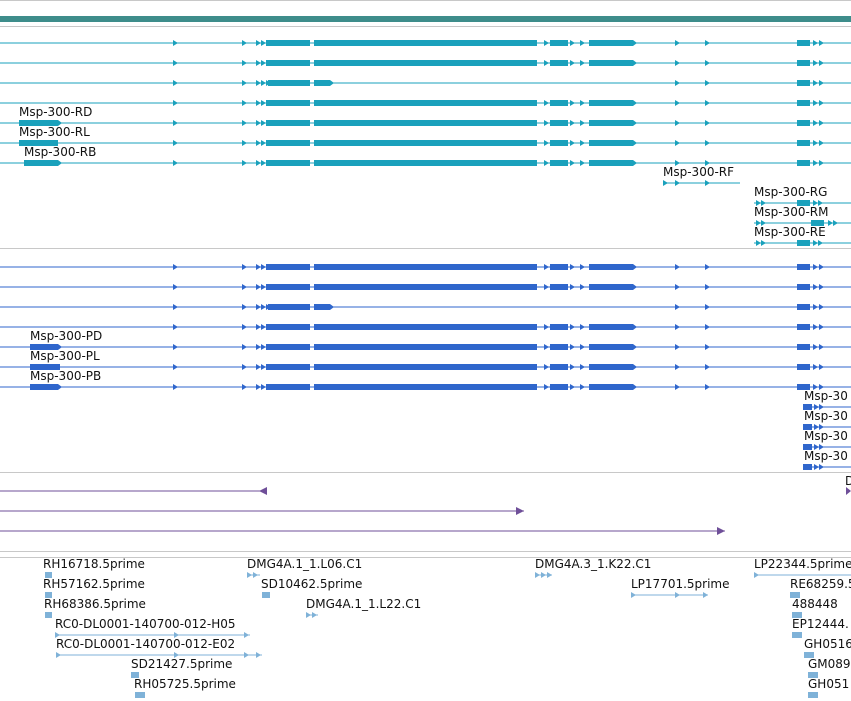  Describe the element at coordinates (185, 684) in the screenshot. I see `est-label: RH05725.5prime` at that location.